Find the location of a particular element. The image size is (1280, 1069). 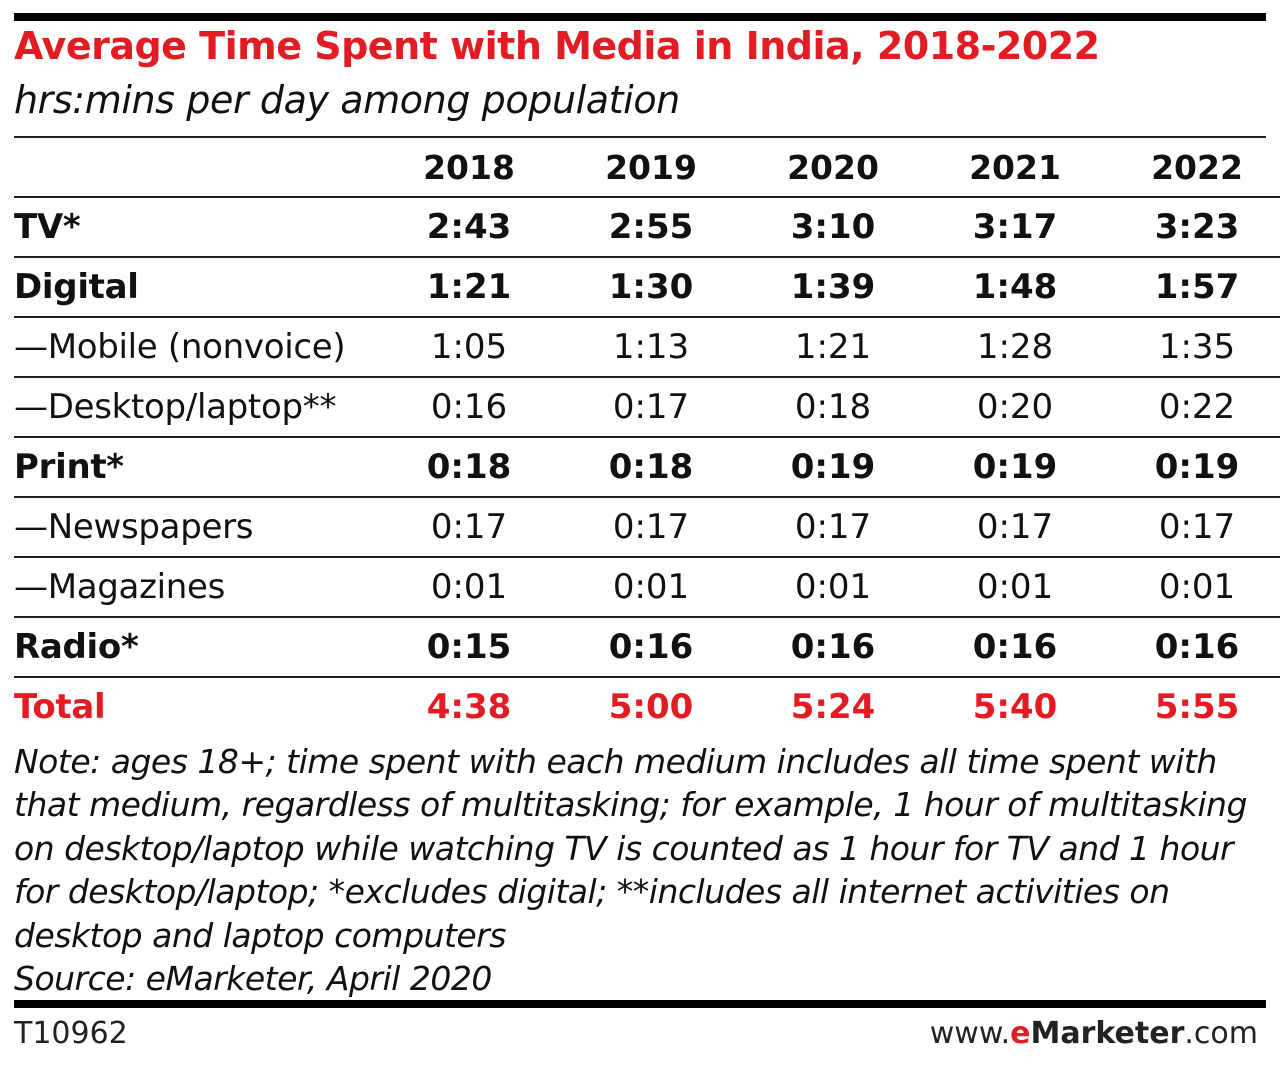

row-label: —Mobile (nonvoice) is located at coordinates (196, 347).